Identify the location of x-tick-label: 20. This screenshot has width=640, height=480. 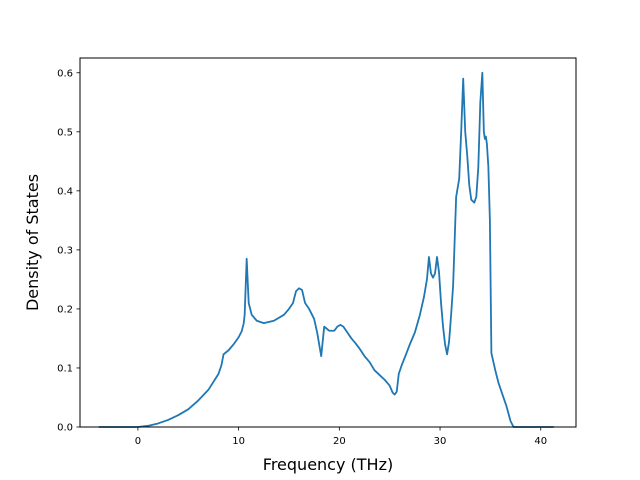
(339, 441).